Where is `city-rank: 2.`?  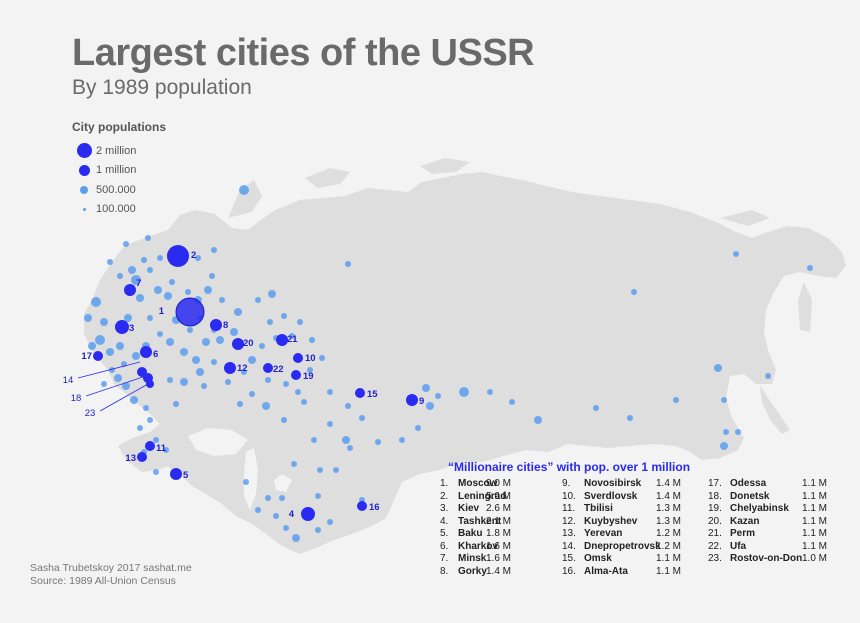
city-rank: 2. is located at coordinates (444, 496).